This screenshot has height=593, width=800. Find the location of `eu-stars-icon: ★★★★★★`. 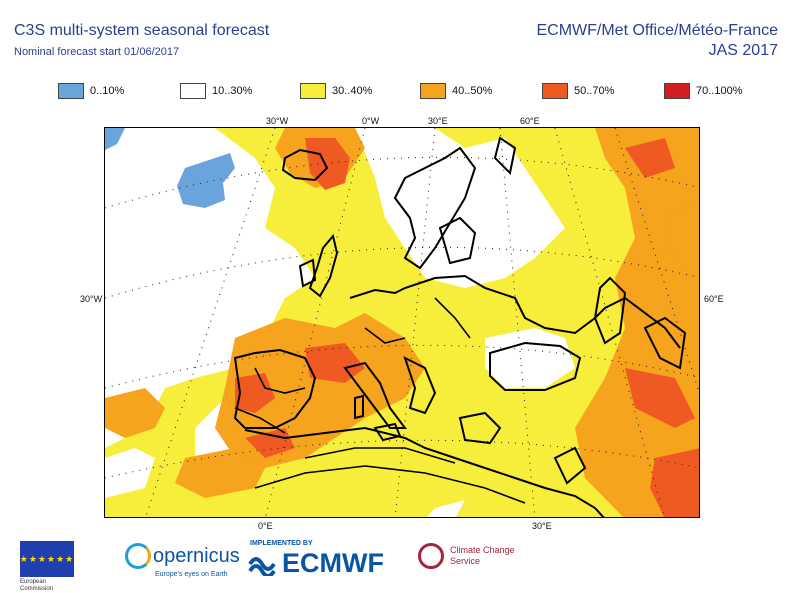

eu-stars-icon: ★★★★★★ is located at coordinates (47, 558).